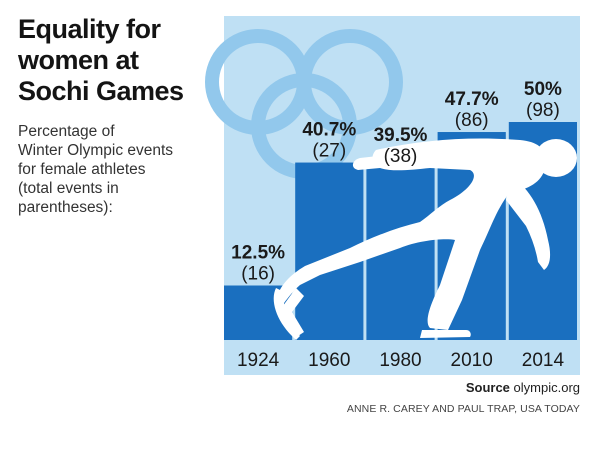  I want to click on x-tick-2010: 2010, so click(472, 360).